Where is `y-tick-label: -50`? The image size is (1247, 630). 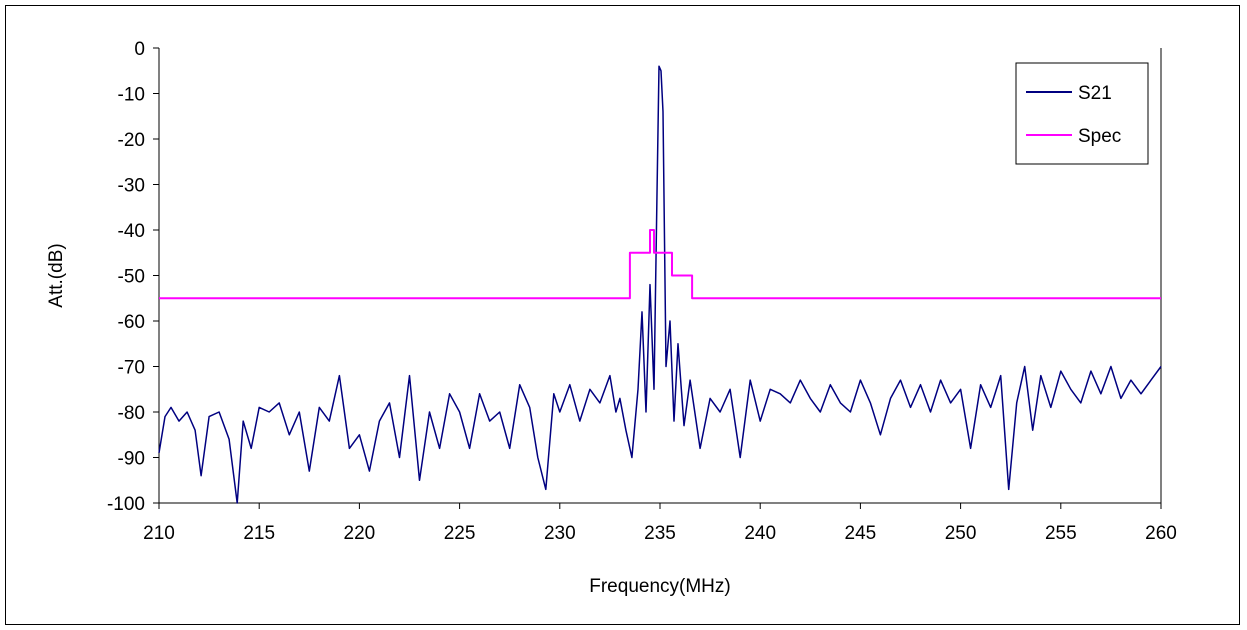
y-tick-label: -50 is located at coordinates (131, 277).